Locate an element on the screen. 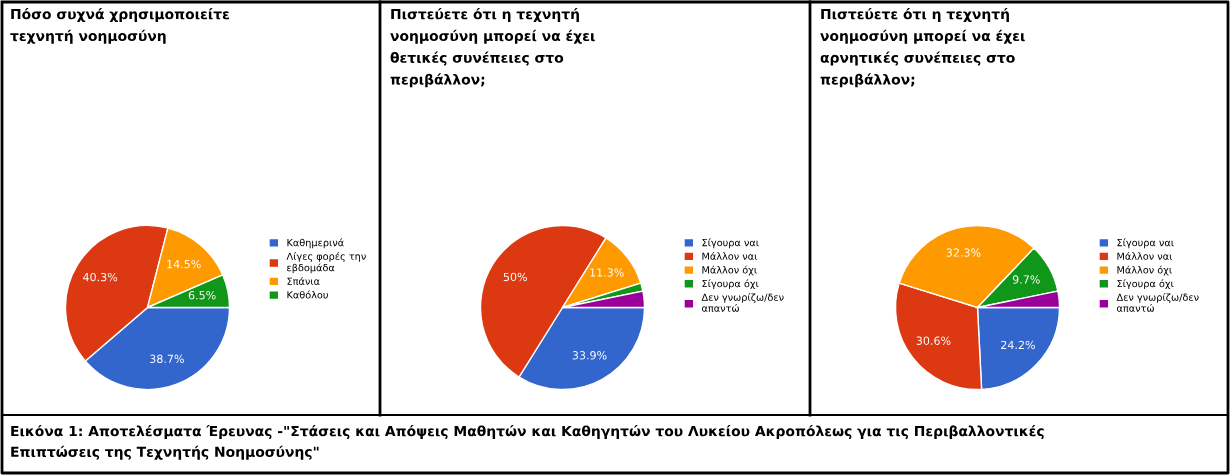 Image resolution: width=1230 pixels, height=475 pixels. chart-title: Πιστεύετε ότι η τεχνητή νοημοσύνη μπορεί να έχει θετικές συνέπειες στο περιβάλλον; is located at coordinates (492, 48).